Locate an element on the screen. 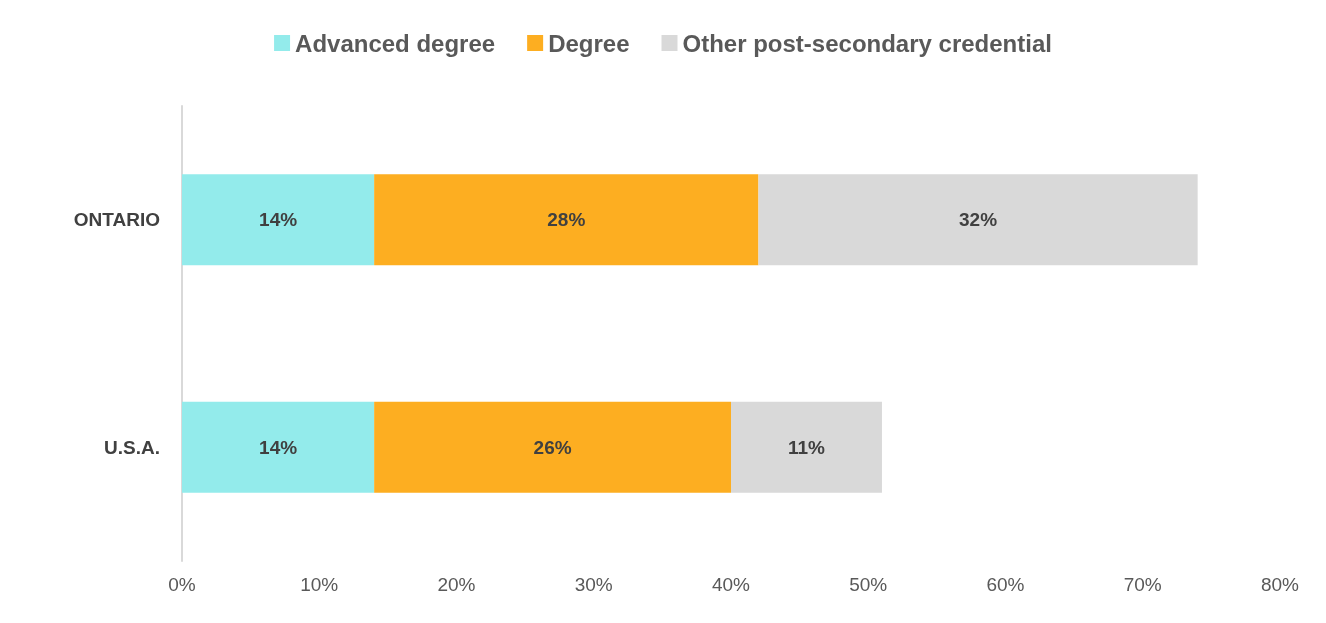 Image resolution: width=1326 pixels, height=623 pixels. x-tick-label: 0% is located at coordinates (182, 584).